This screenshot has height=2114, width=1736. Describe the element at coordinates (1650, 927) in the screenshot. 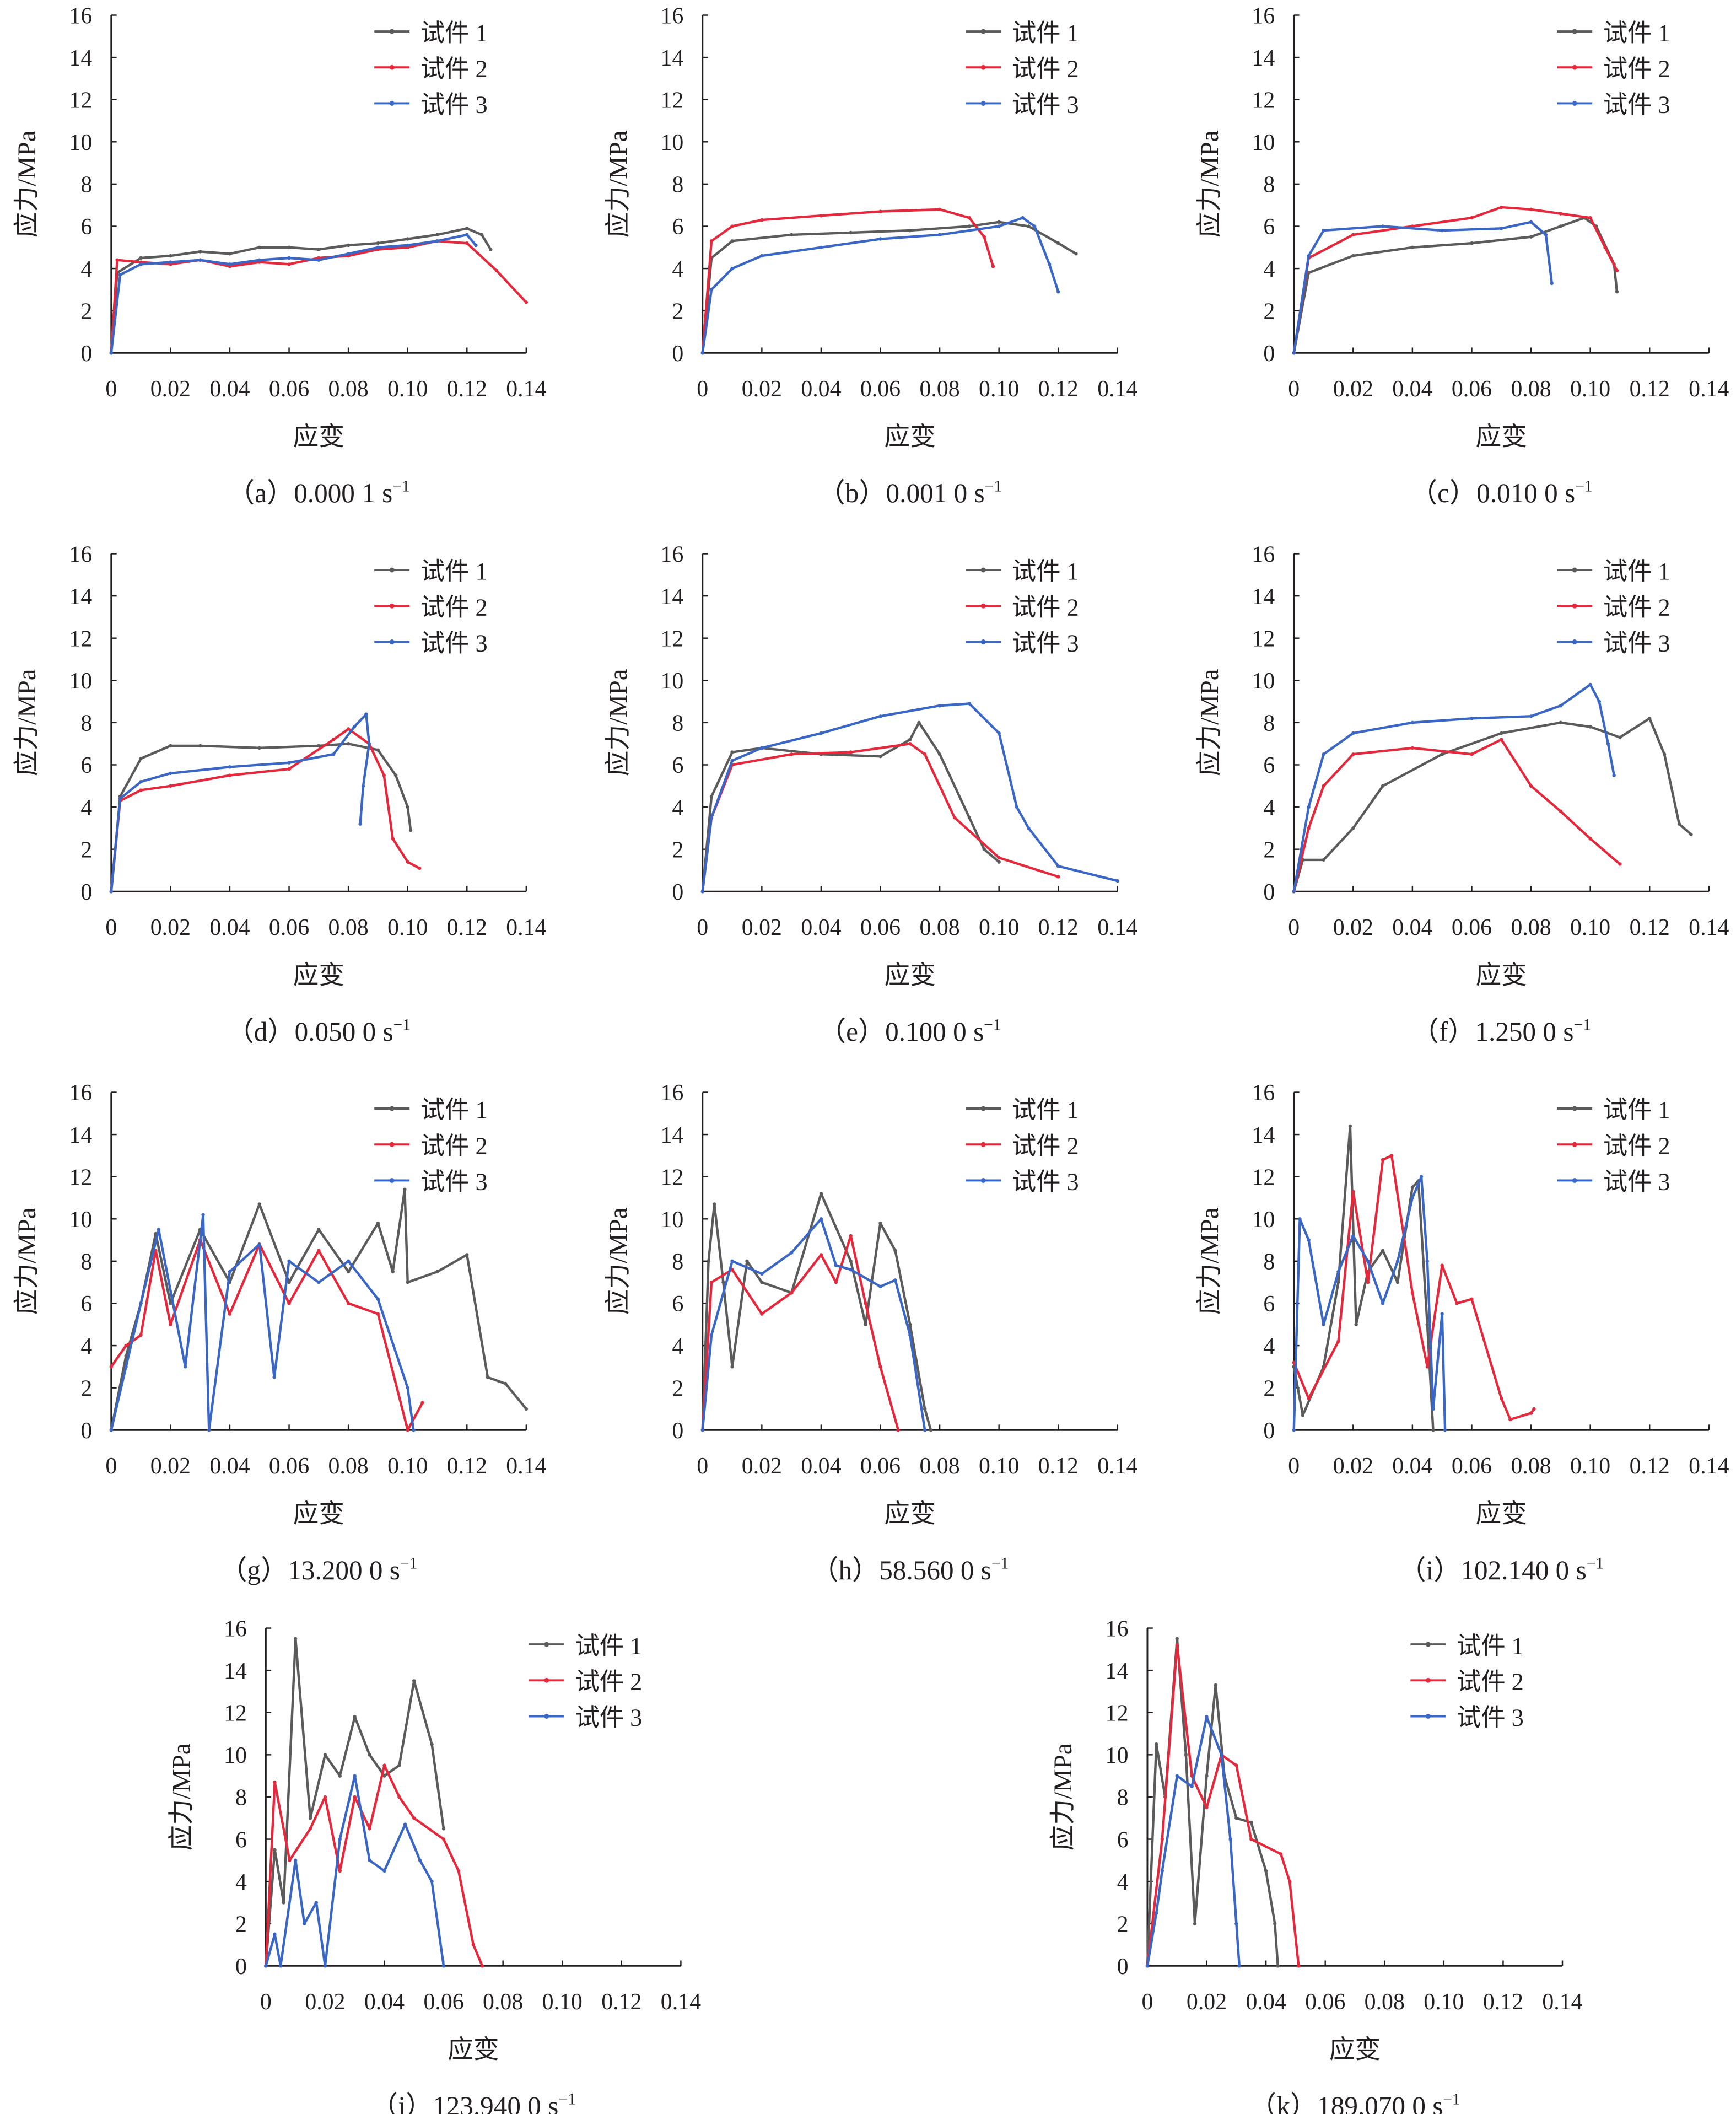

I see `x-tick-label: 0.12` at that location.